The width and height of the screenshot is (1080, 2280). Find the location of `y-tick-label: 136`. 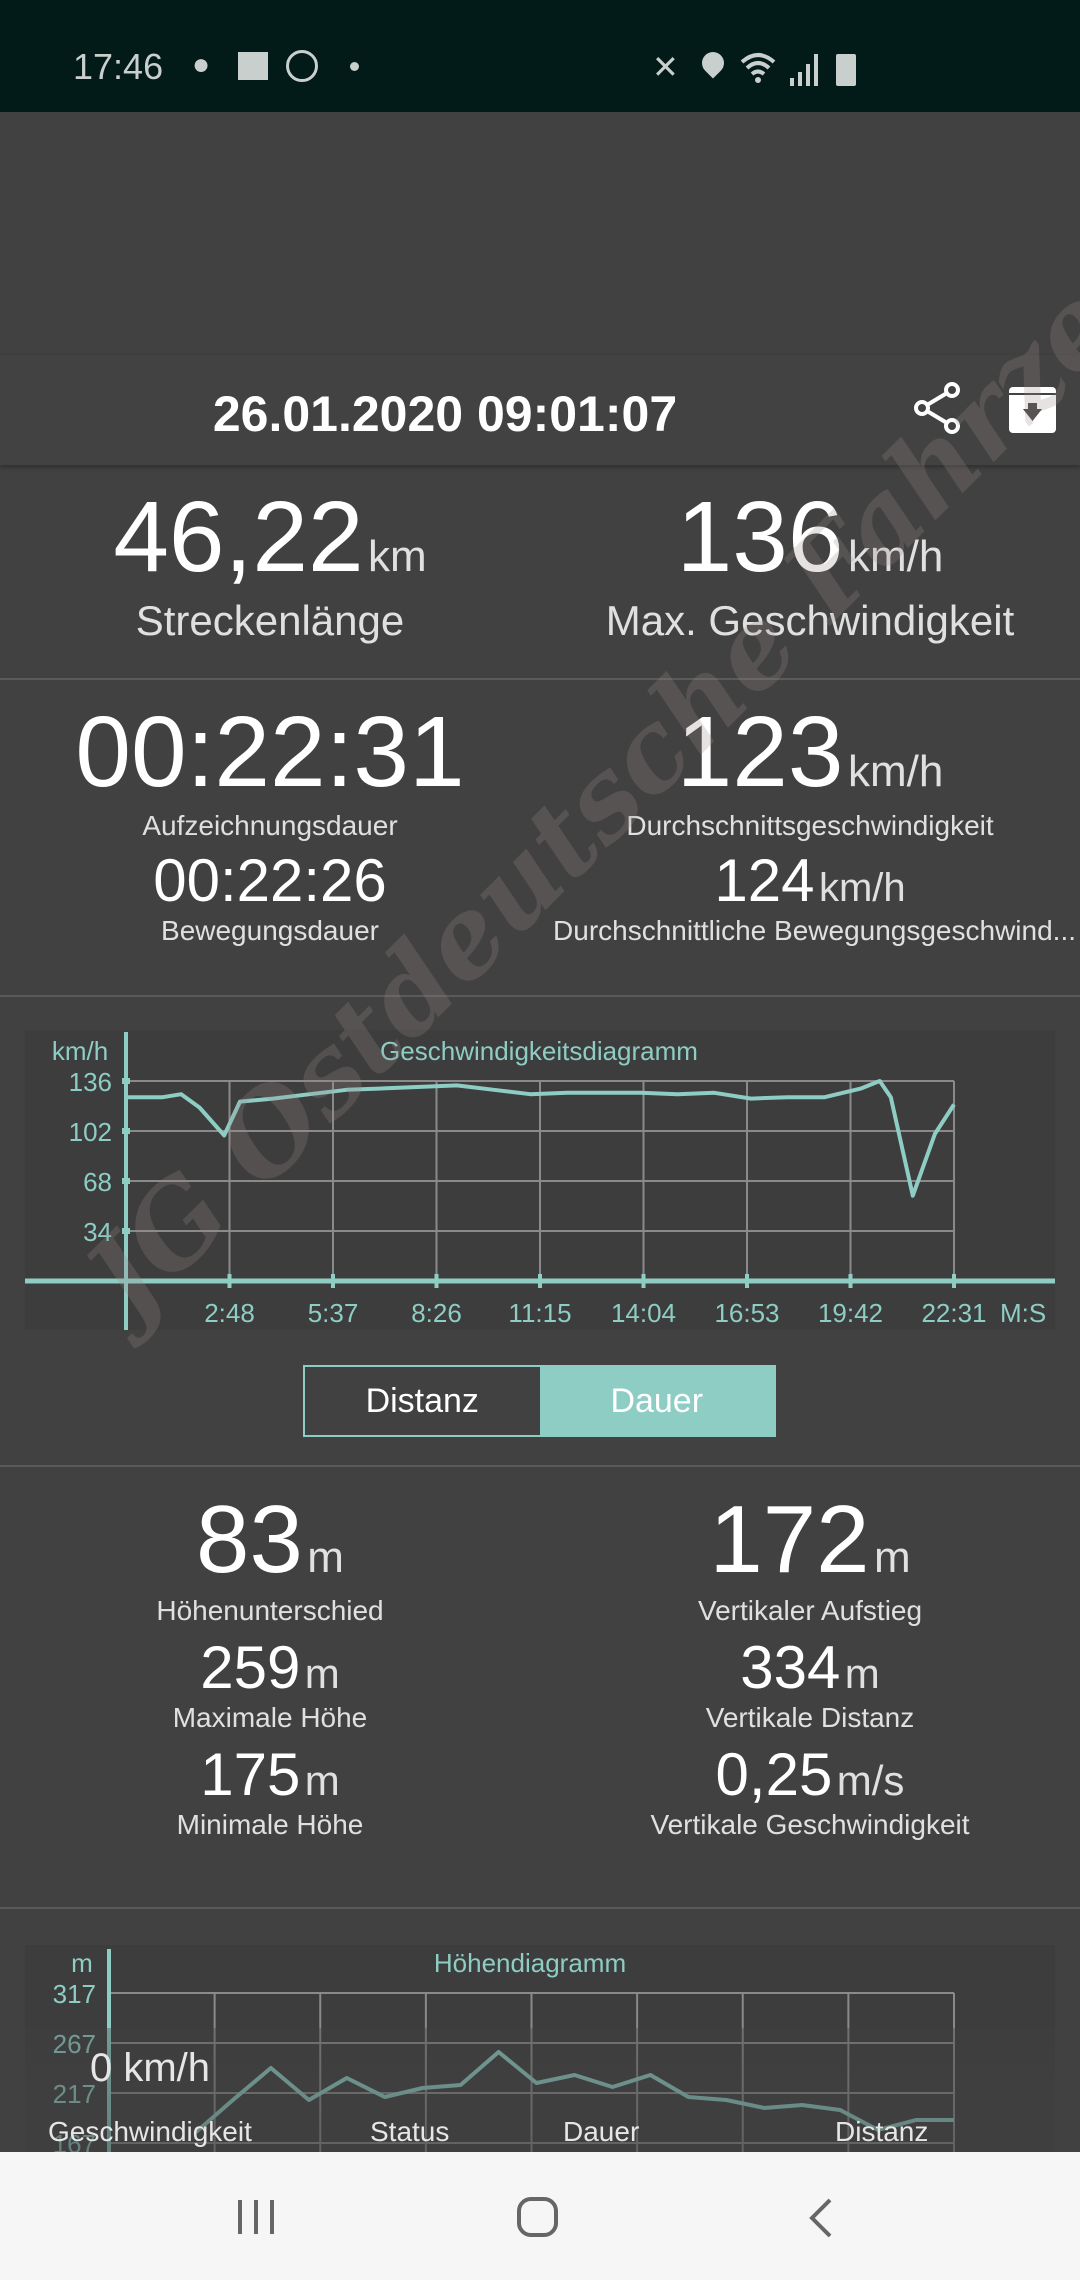

y-tick-label: 136 is located at coordinates (90, 1082).